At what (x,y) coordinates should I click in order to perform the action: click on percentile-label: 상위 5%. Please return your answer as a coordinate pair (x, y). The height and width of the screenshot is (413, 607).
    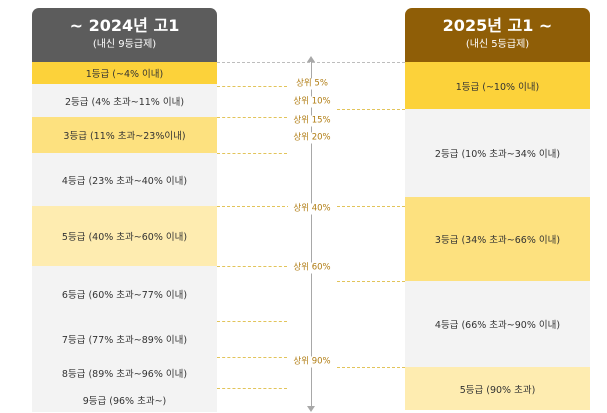
    Looking at the image, I should click on (312, 84).